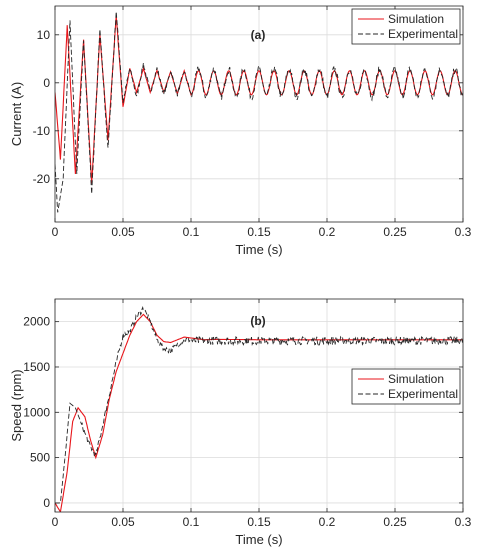 This screenshot has width=478, height=550. Describe the element at coordinates (44, 35) in the screenshot. I see `y-tick-label: 10` at that location.